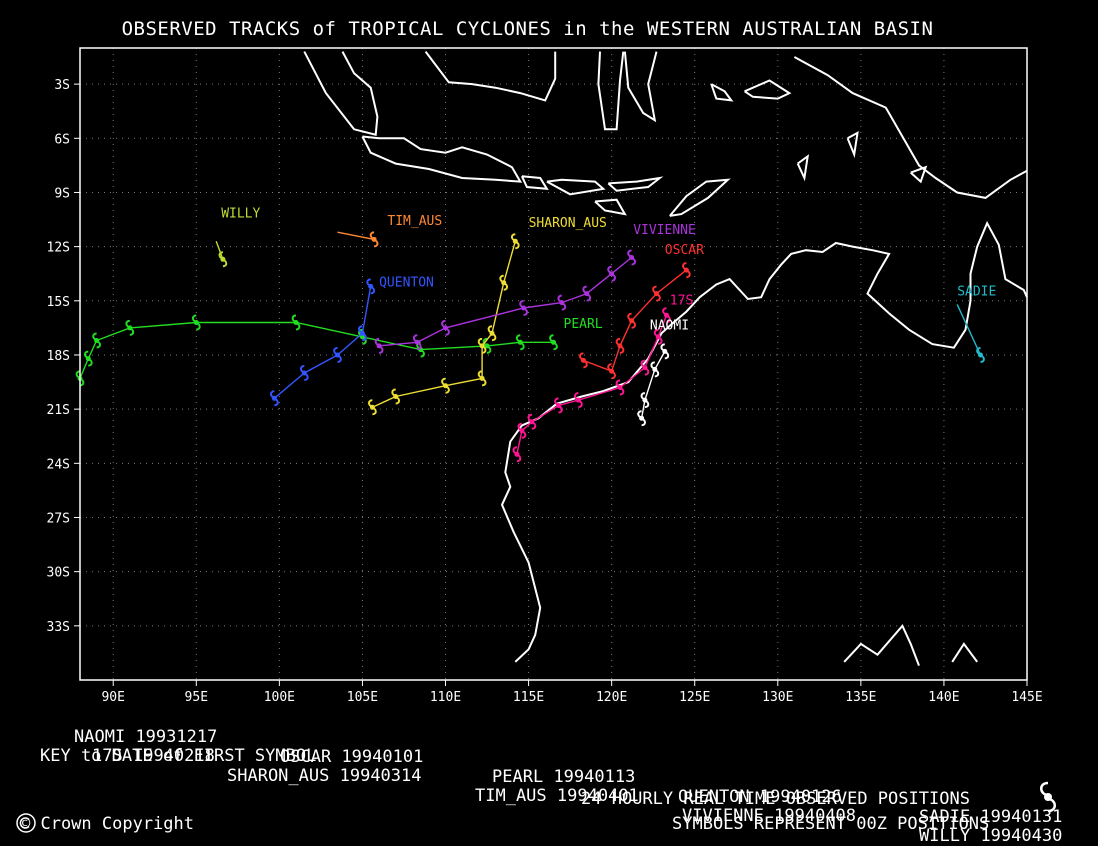  I want to click on legend-entry-quenton: QUENTON 19940126, so click(760, 797).